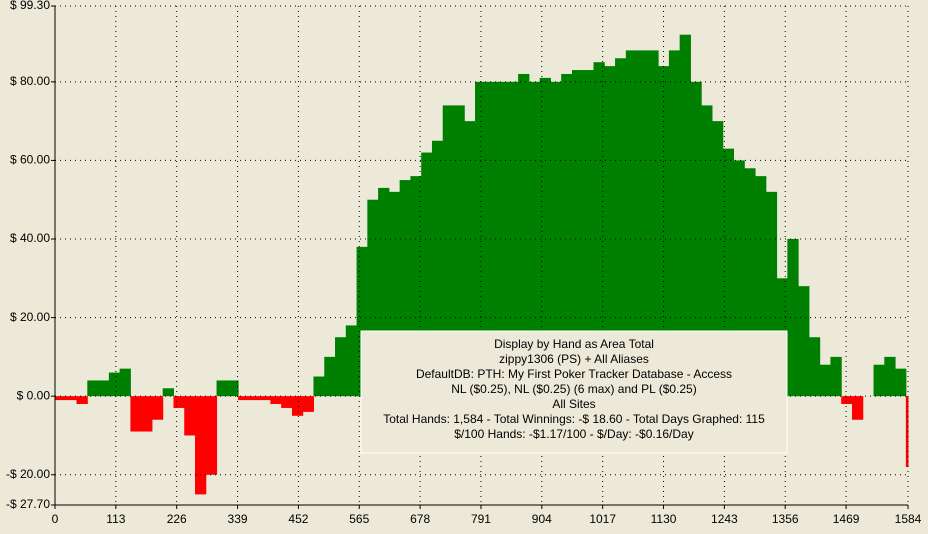 Image resolution: width=928 pixels, height=534 pixels. I want to click on annotation-box, so click(574, 392).